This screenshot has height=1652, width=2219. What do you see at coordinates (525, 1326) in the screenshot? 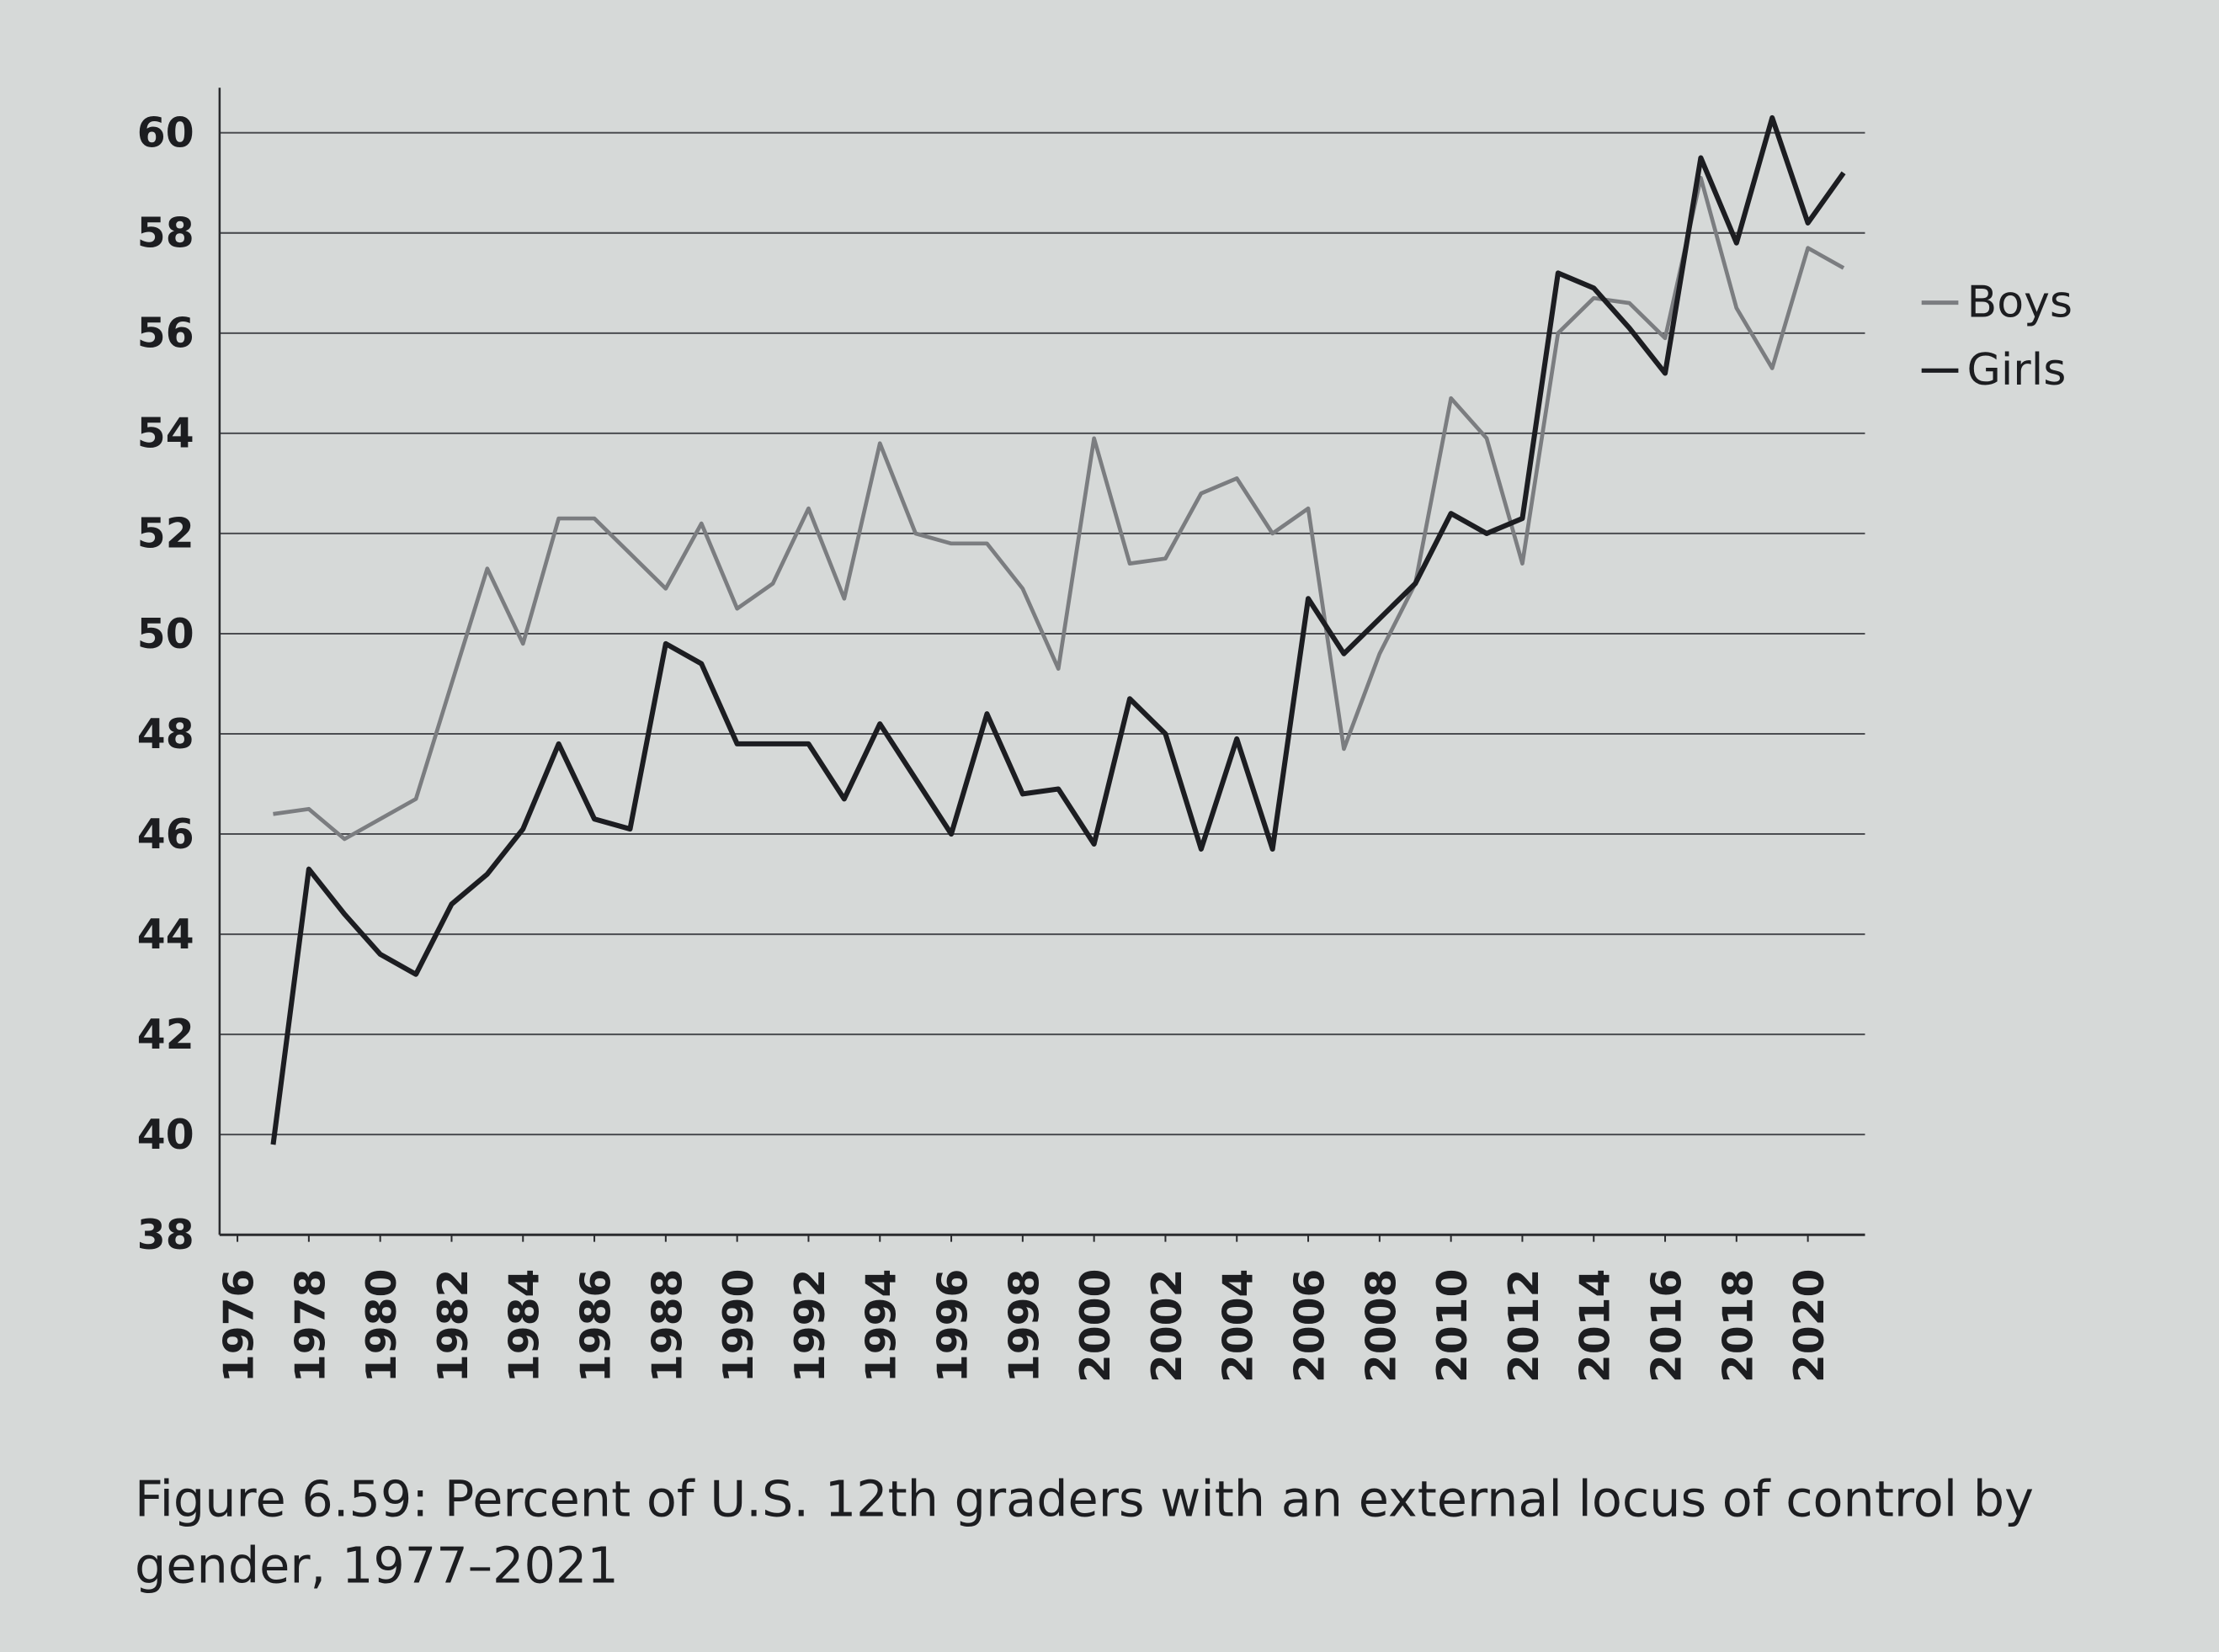
I see `x-tick-label: 1984` at bounding box center [525, 1326].